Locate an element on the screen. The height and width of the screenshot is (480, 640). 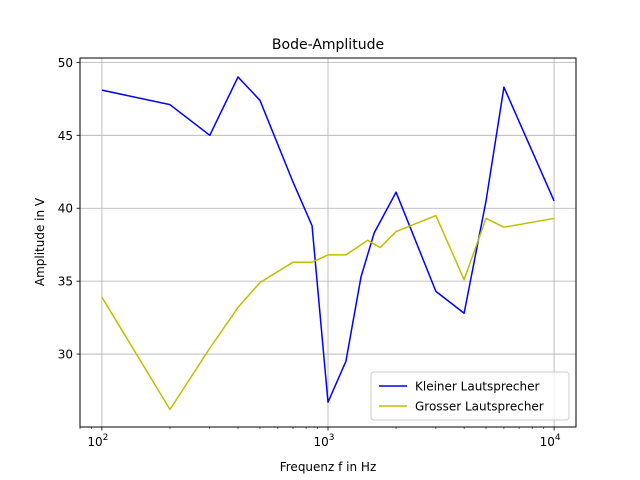
chart-title: Bode-Amplitude is located at coordinates (328, 45).